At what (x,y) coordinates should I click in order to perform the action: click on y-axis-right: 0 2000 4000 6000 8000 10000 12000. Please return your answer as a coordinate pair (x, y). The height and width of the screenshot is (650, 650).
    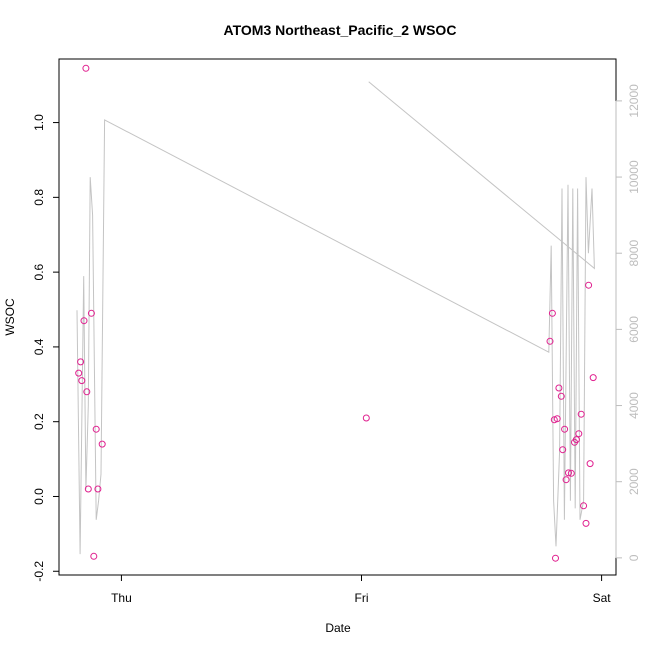
    Looking at the image, I should click on (628, 322).